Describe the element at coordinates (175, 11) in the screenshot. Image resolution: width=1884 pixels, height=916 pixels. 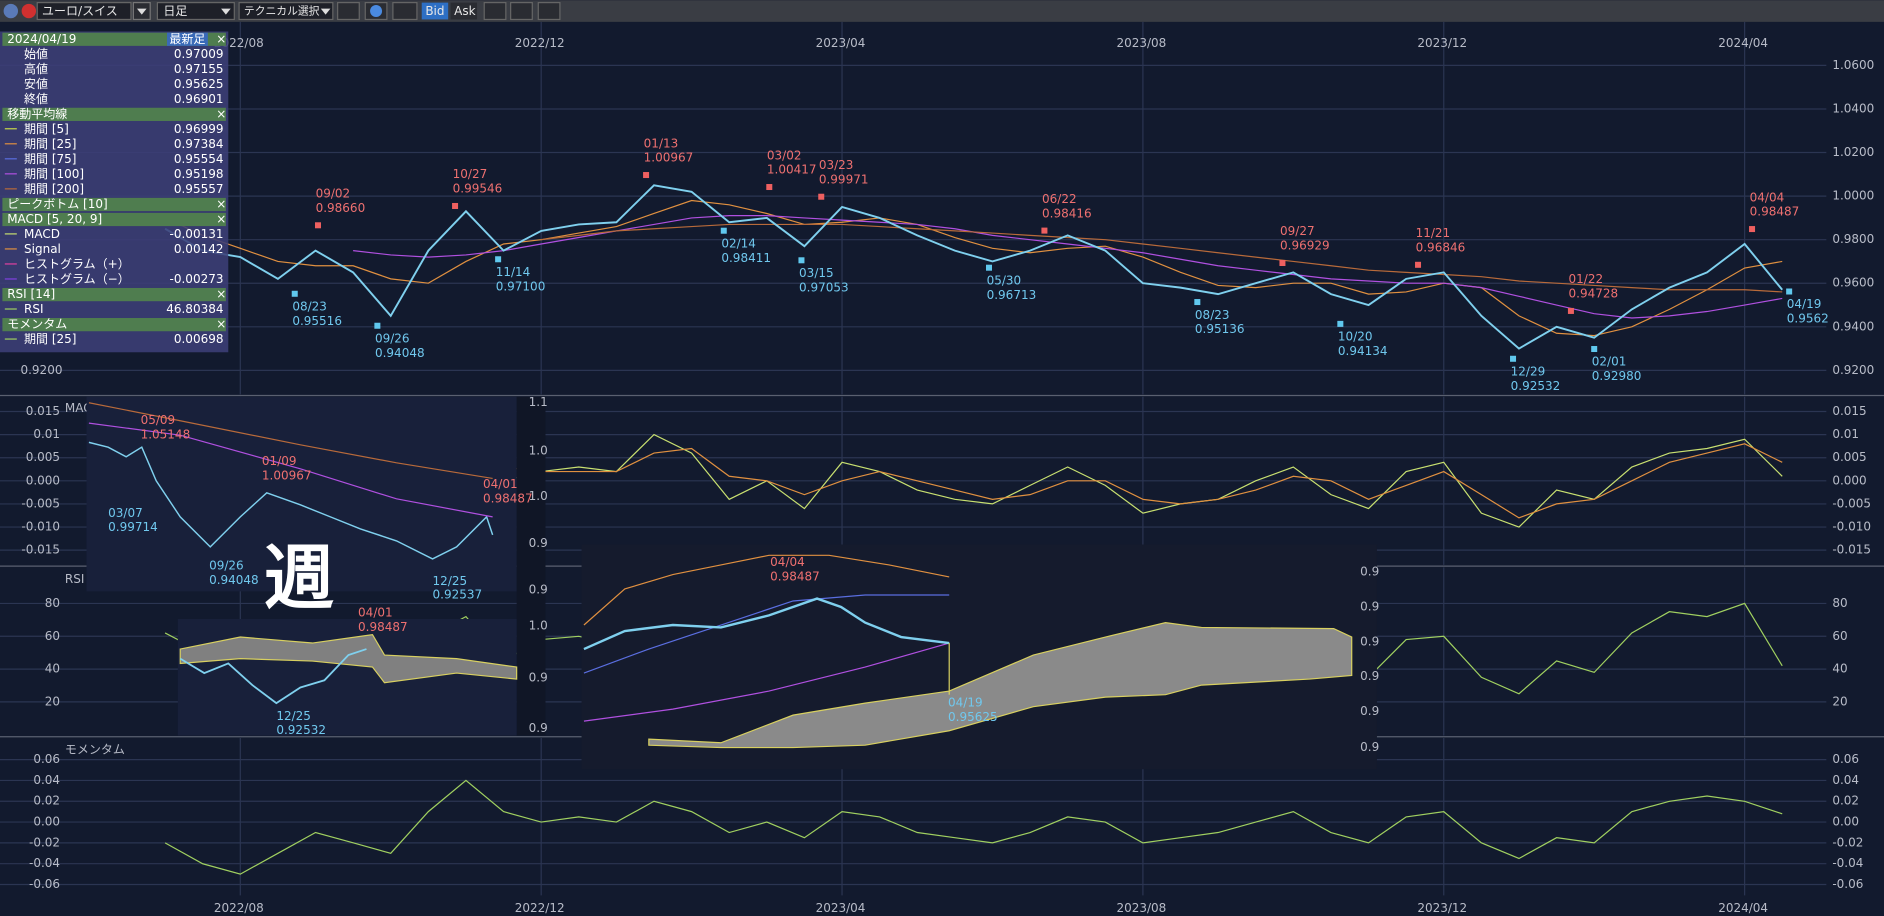
I see `timeframe: 日足` at that location.